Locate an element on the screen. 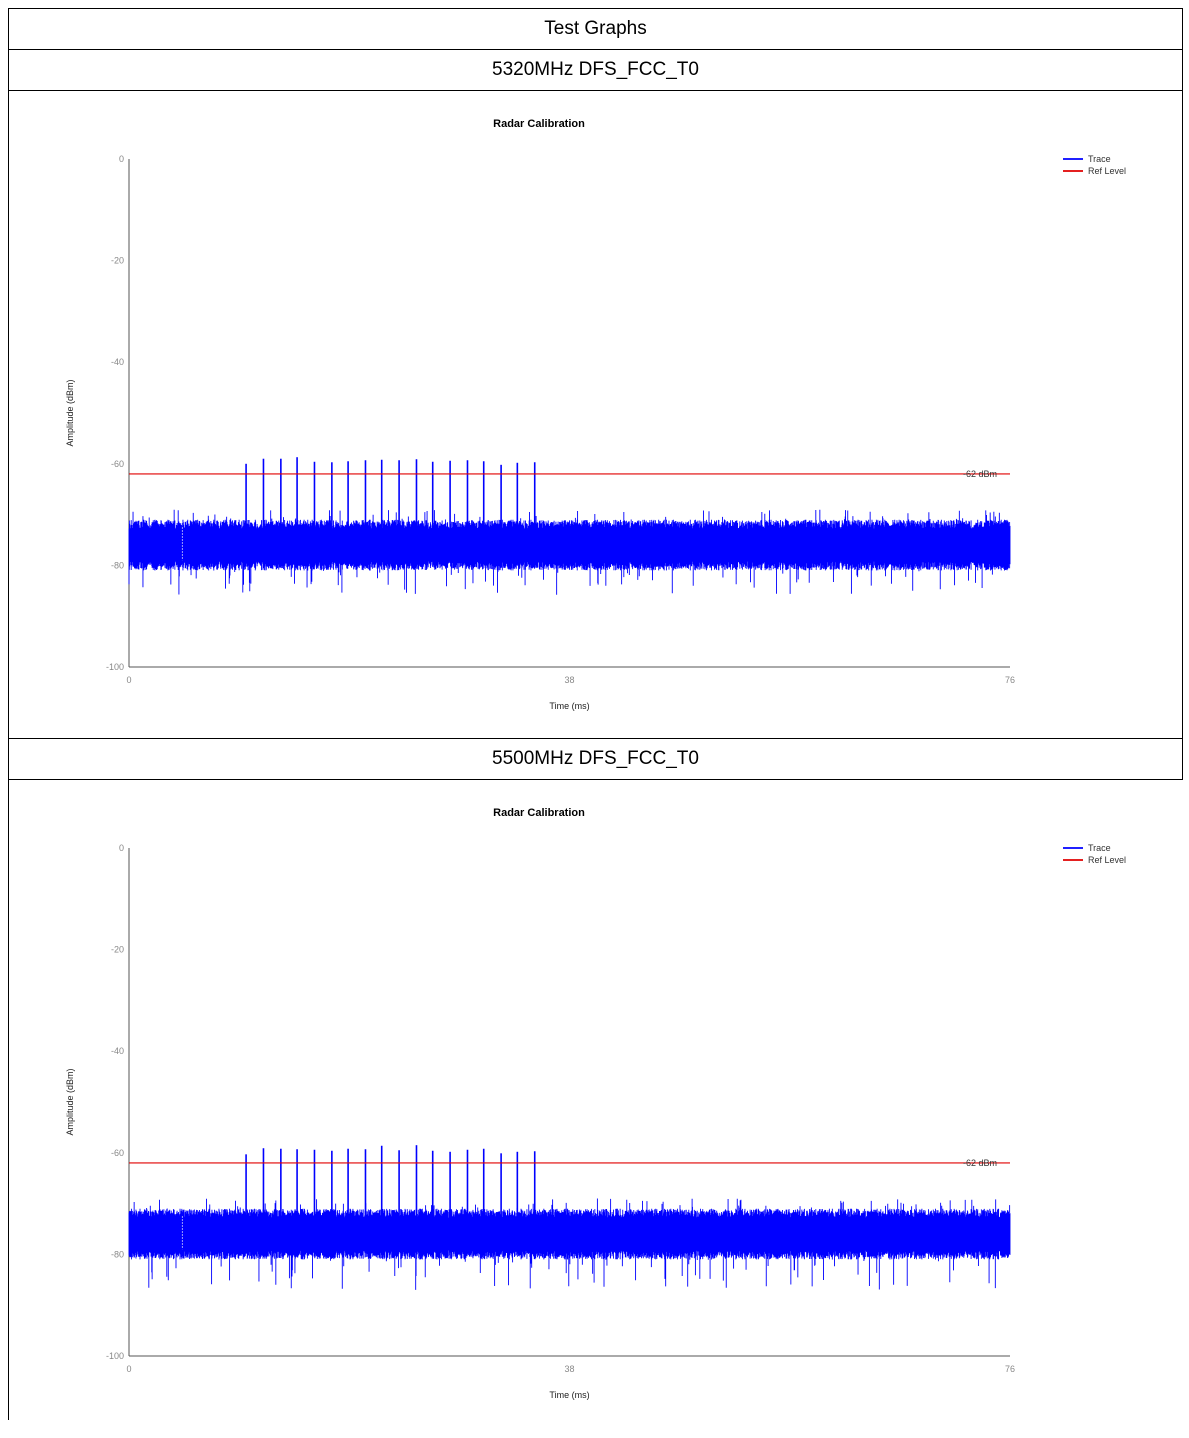 This screenshot has width=1189, height=1438. section-label-1: 5320MHz DFS_FCC_T0 is located at coordinates (595, 69).